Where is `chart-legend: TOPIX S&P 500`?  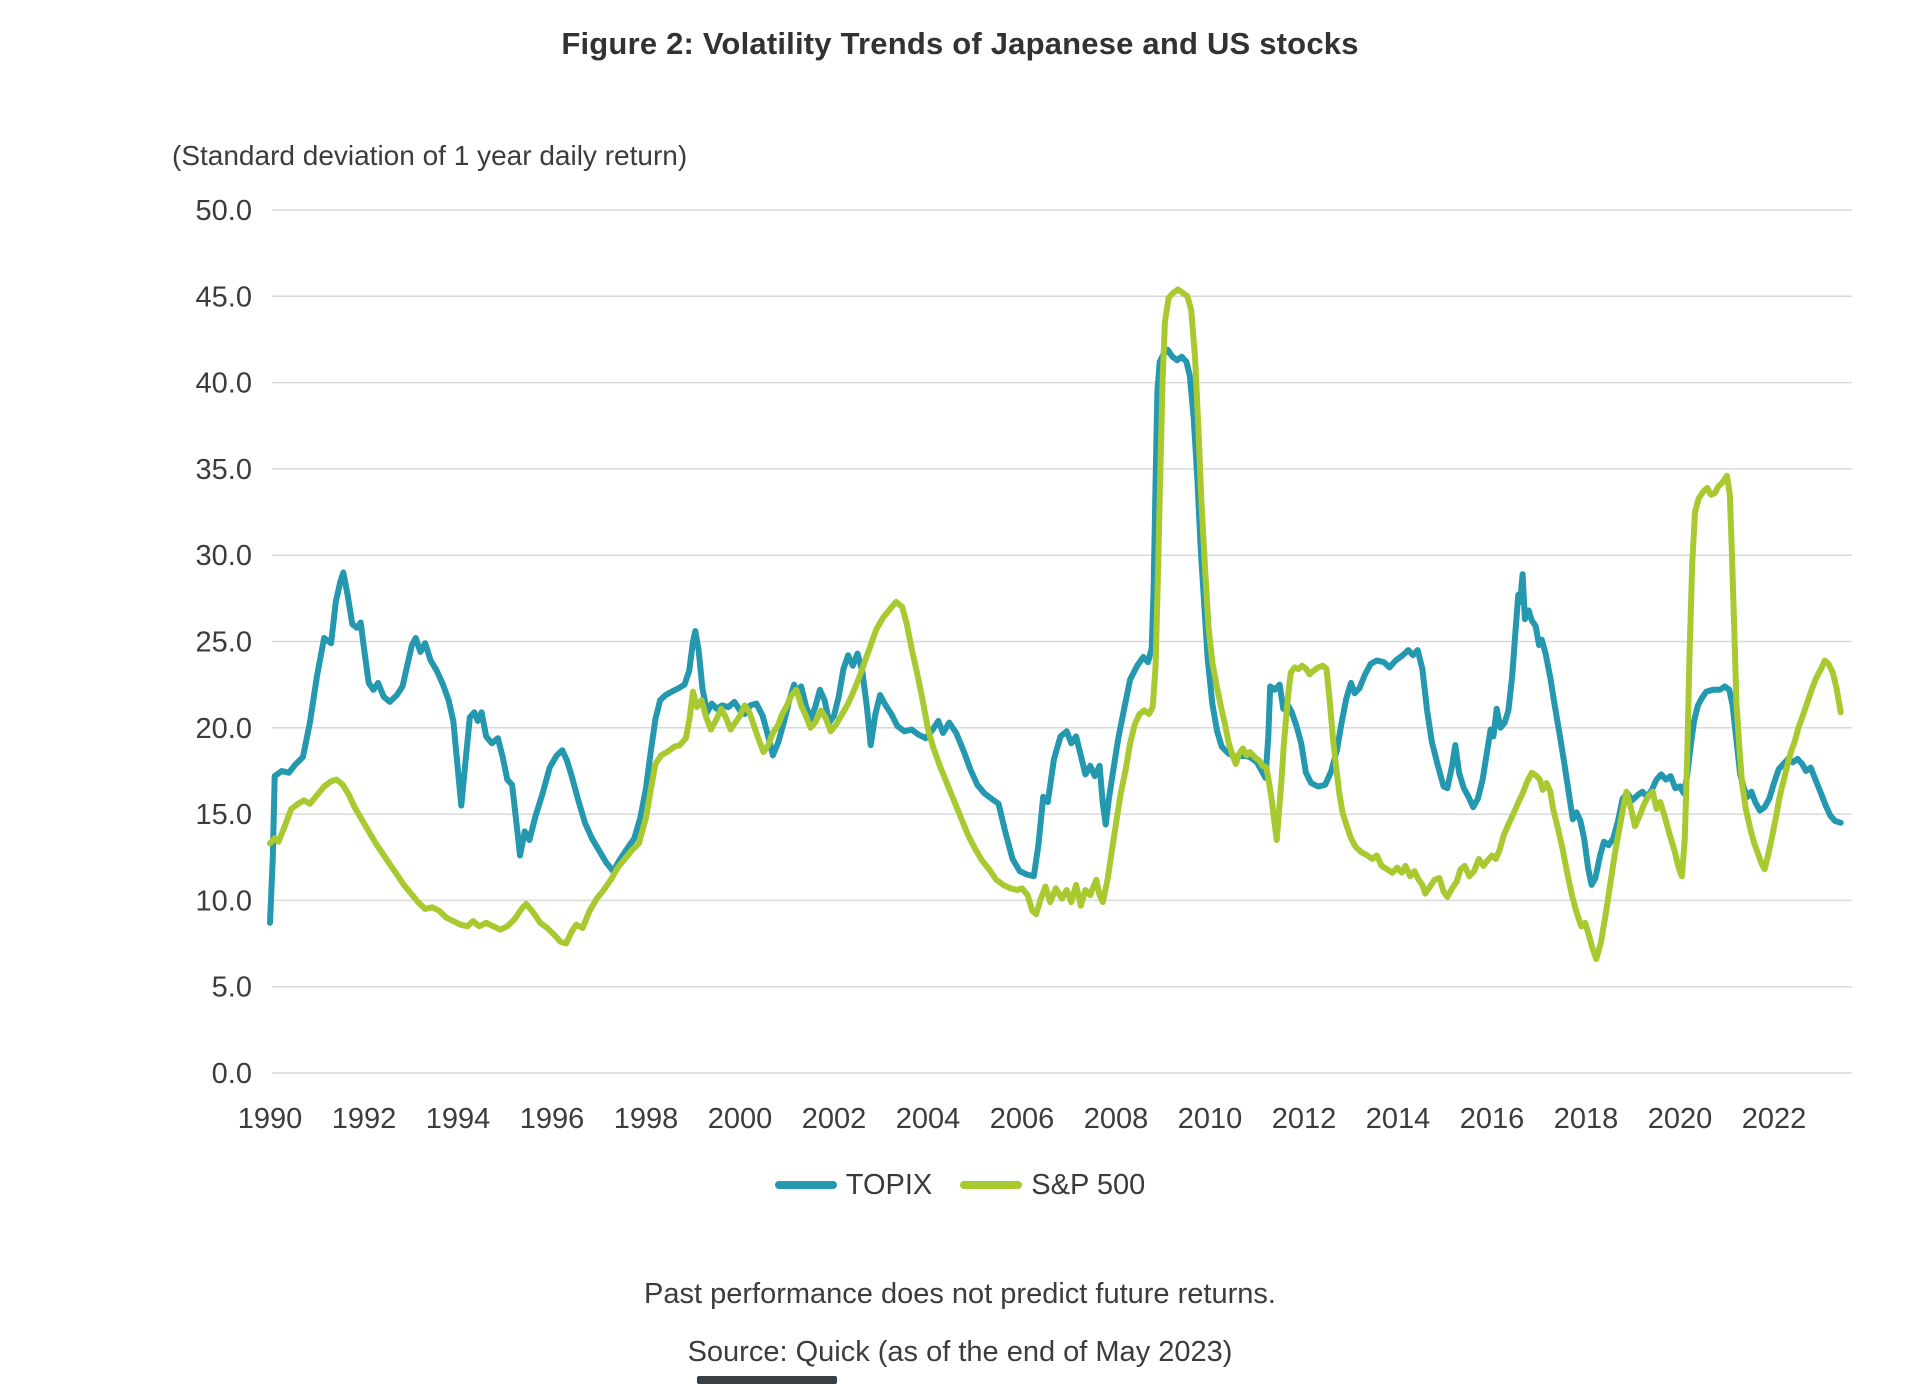 chart-legend: TOPIX S&P 500 is located at coordinates (960, 1185).